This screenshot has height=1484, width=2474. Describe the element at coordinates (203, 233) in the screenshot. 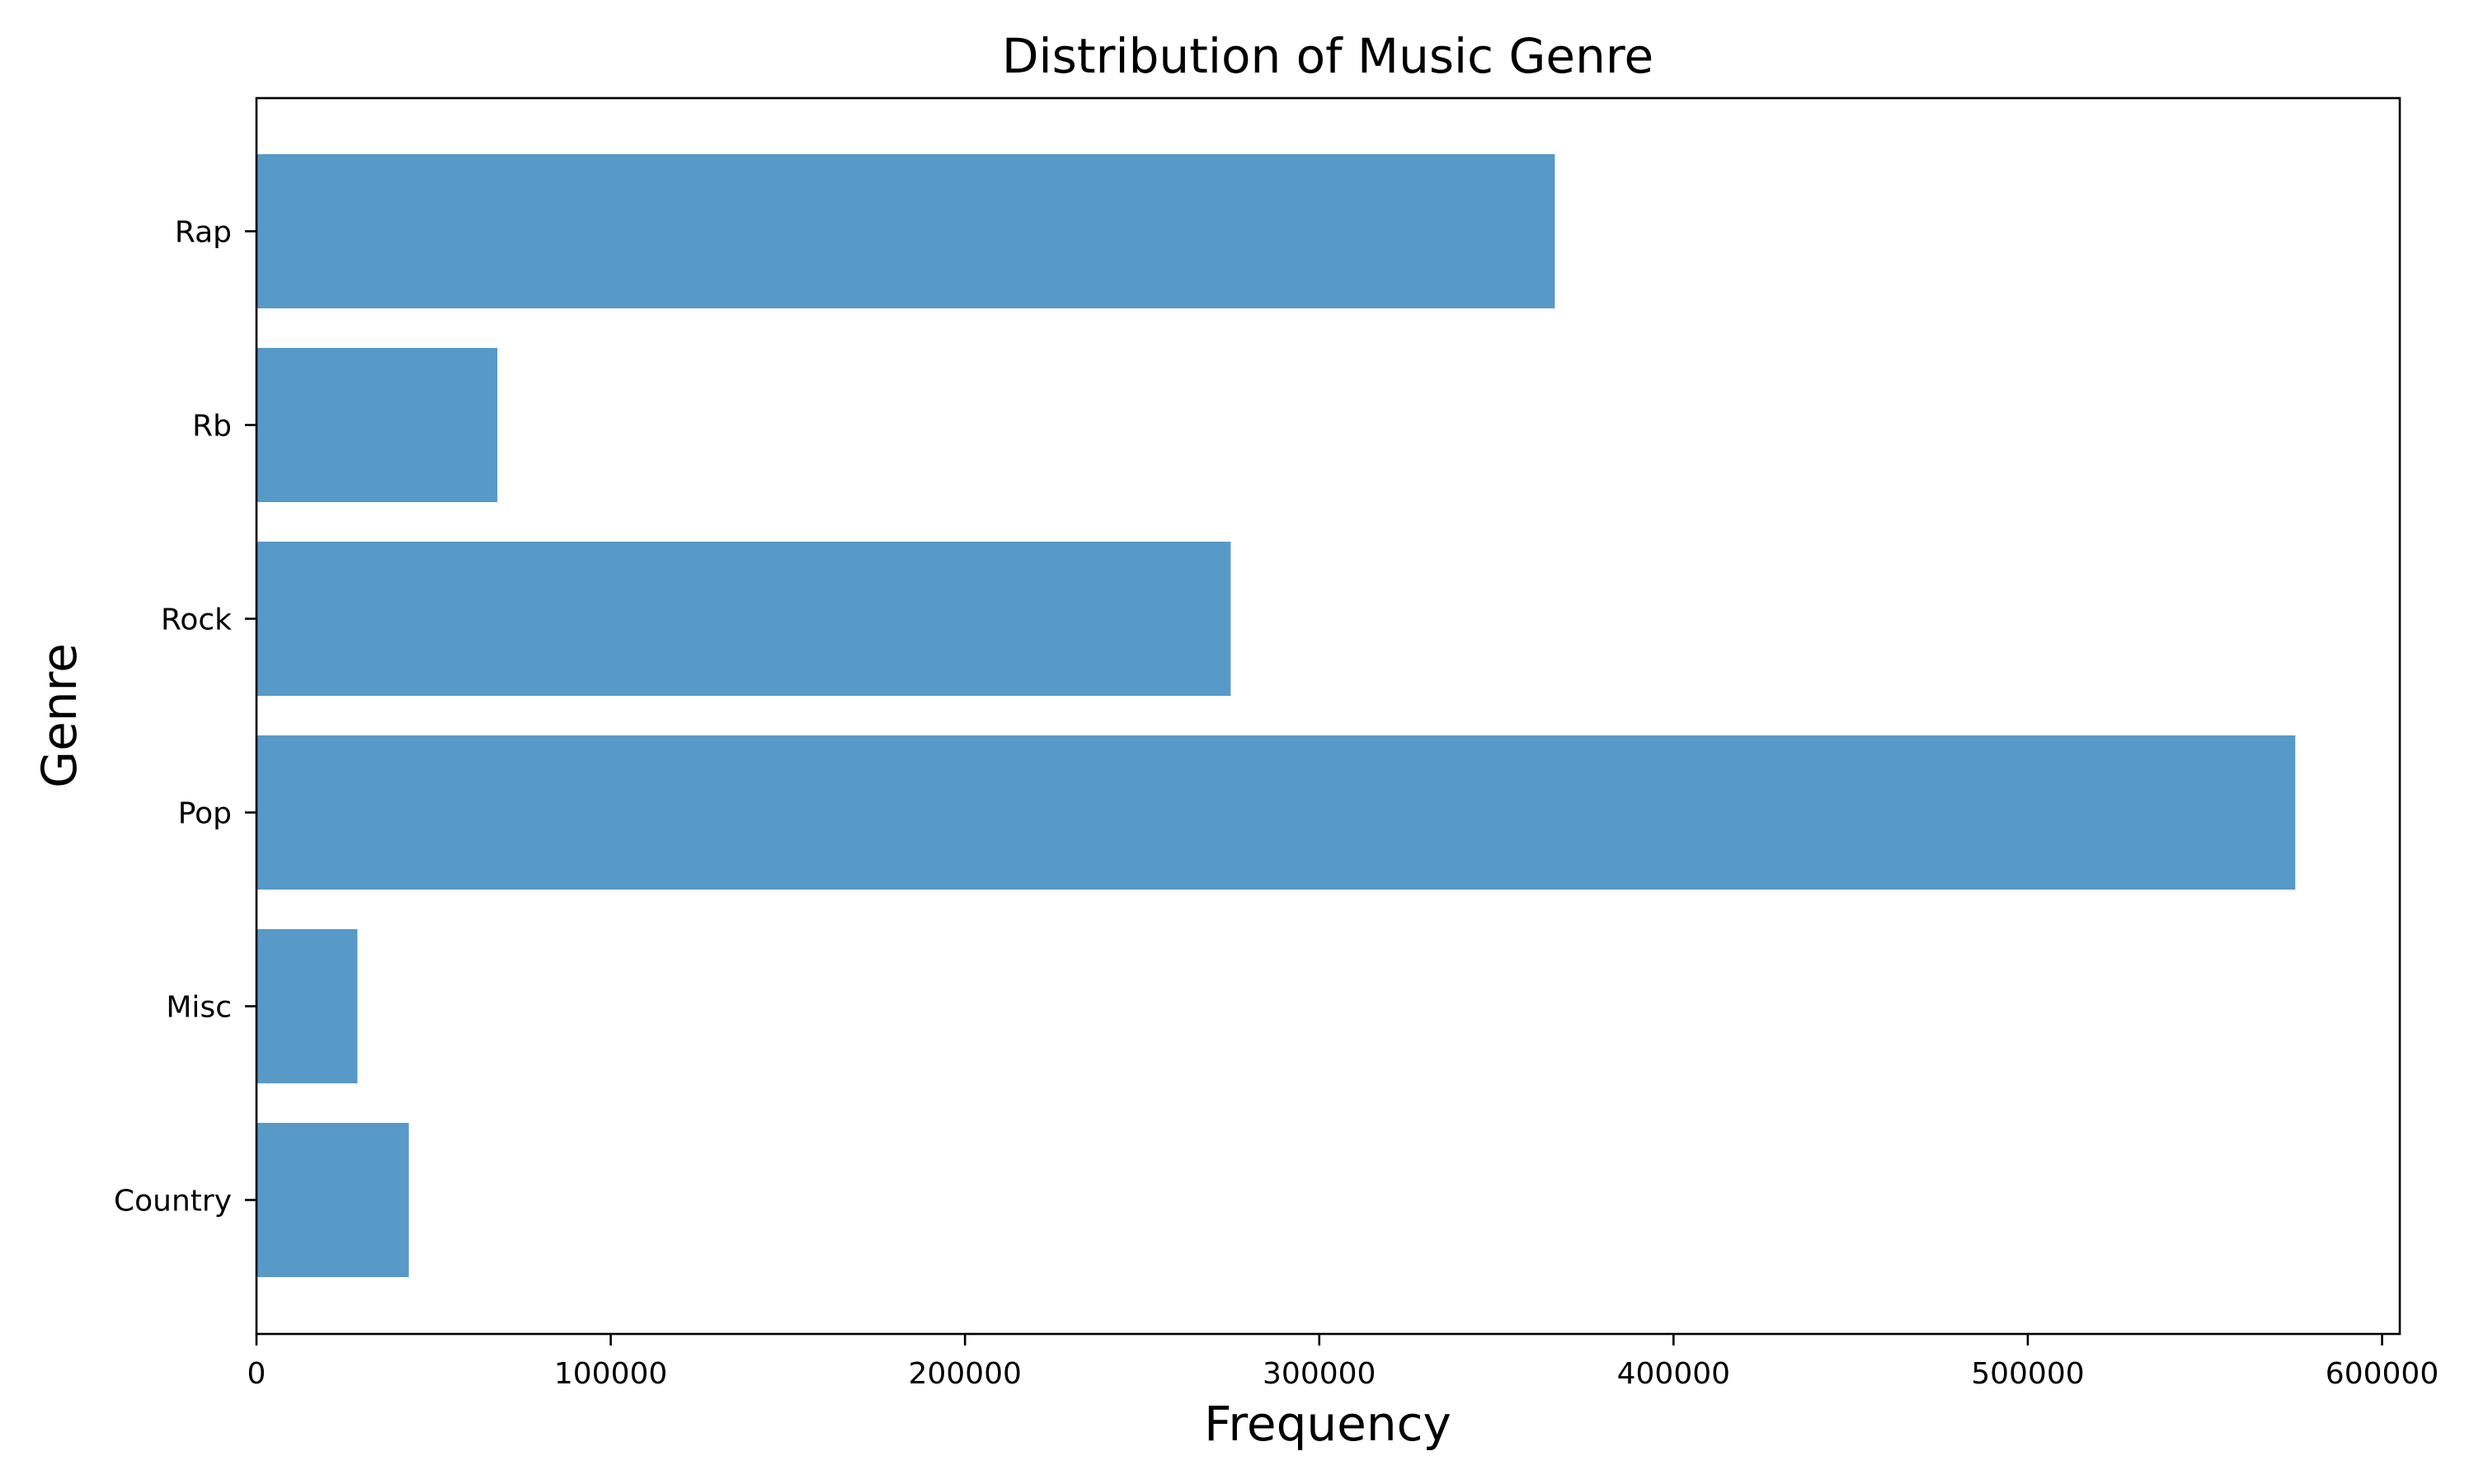

I see `y-tick-label: Rap` at that location.